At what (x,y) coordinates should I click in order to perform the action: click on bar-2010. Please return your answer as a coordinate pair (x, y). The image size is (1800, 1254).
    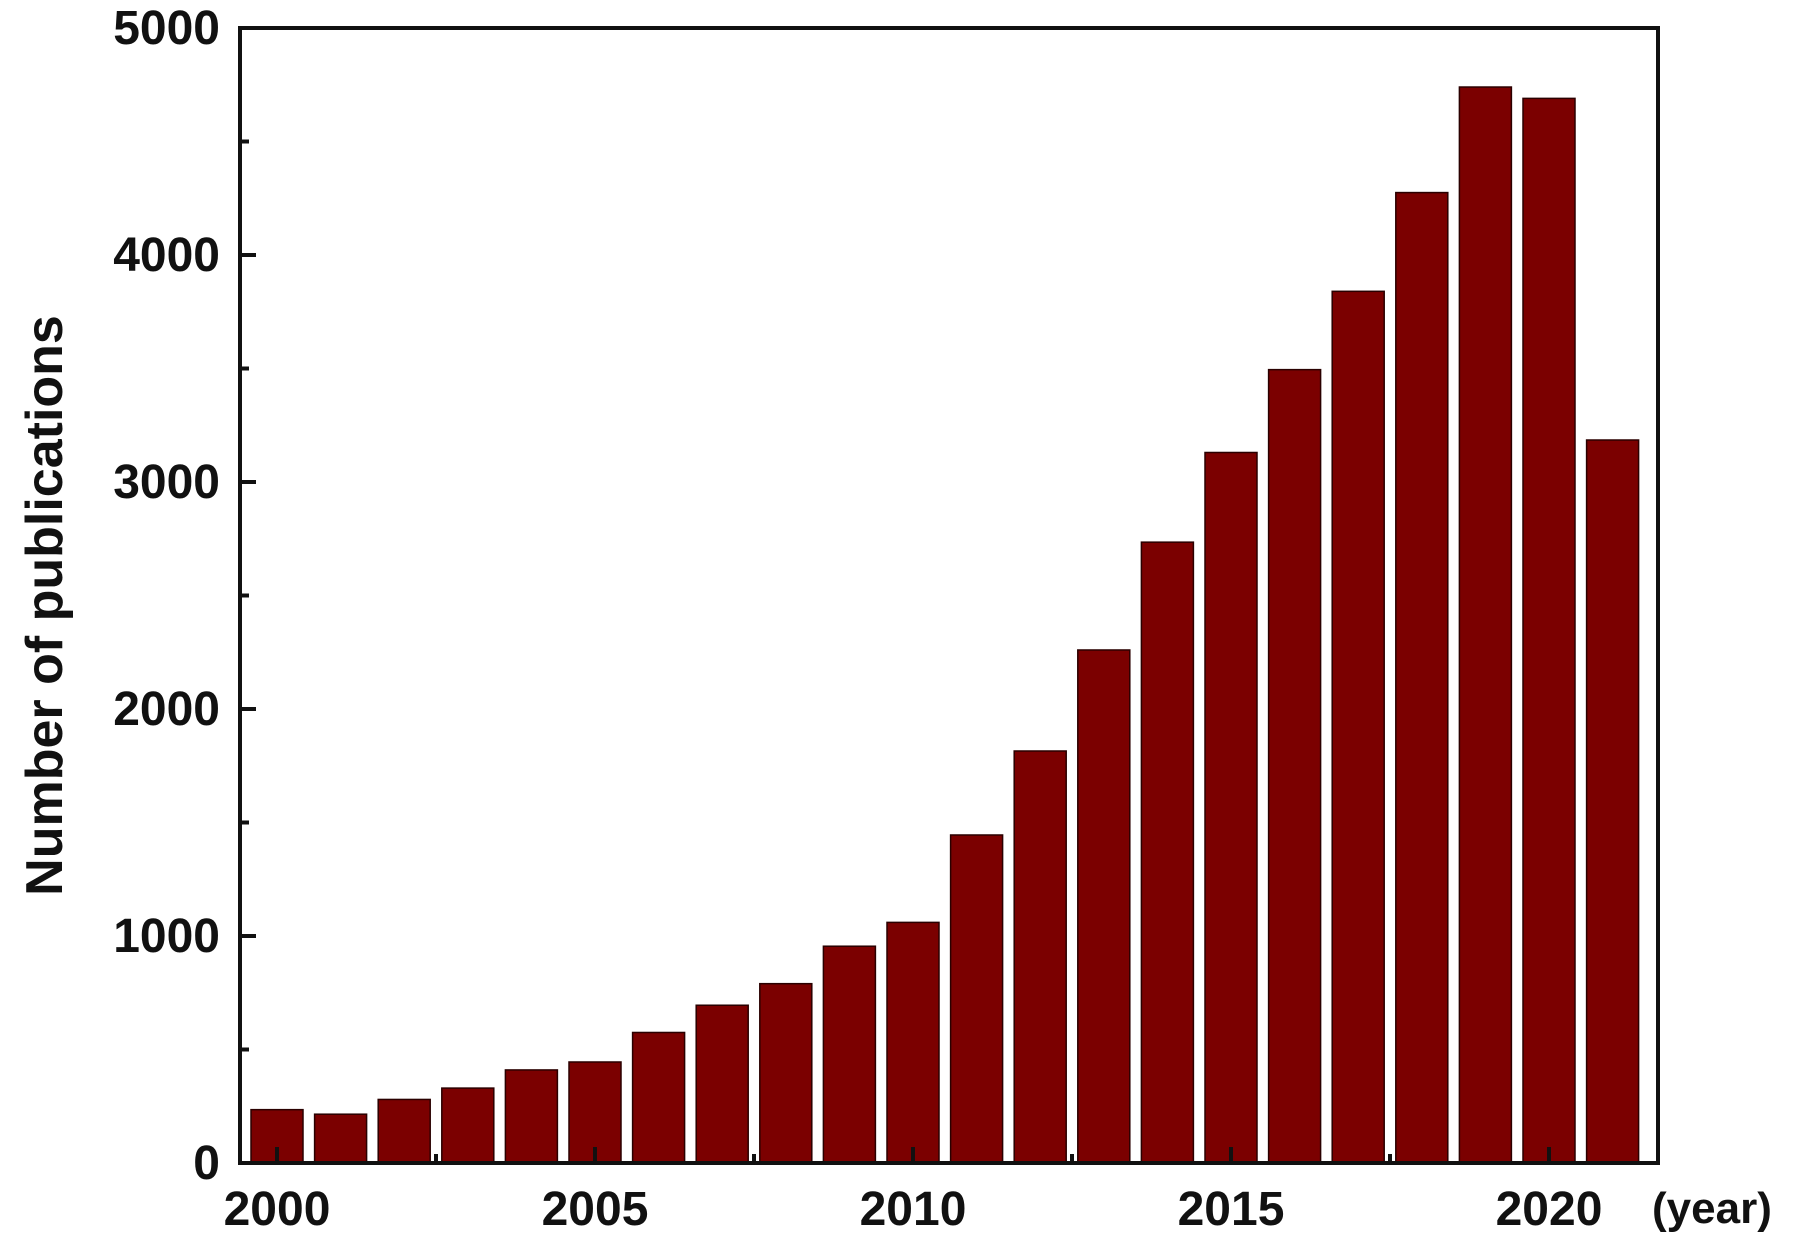
    Looking at the image, I should click on (913, 1042).